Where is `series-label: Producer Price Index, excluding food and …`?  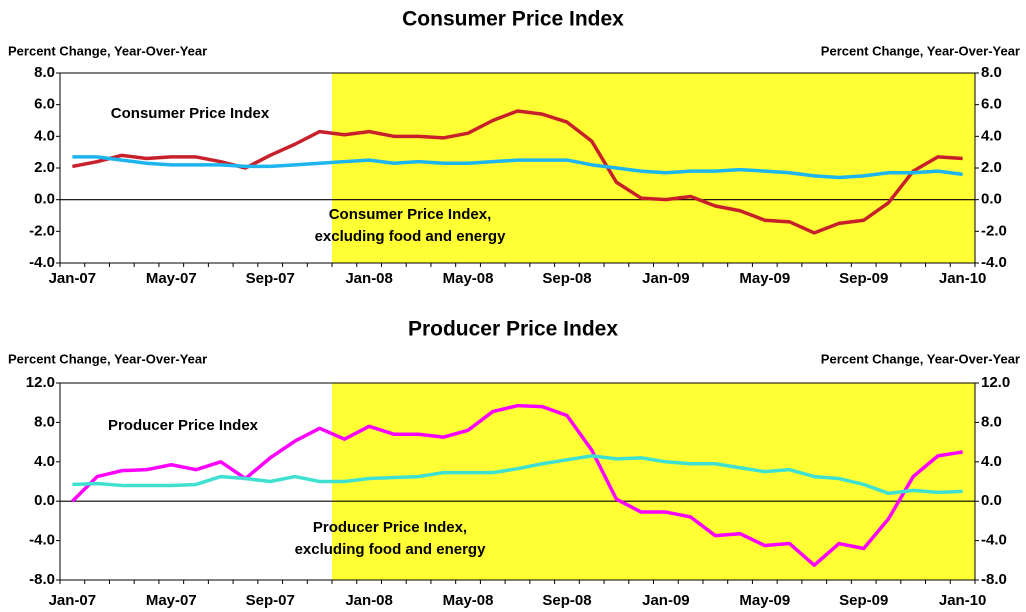 series-label: Producer Price Index, excluding food and … is located at coordinates (391, 538).